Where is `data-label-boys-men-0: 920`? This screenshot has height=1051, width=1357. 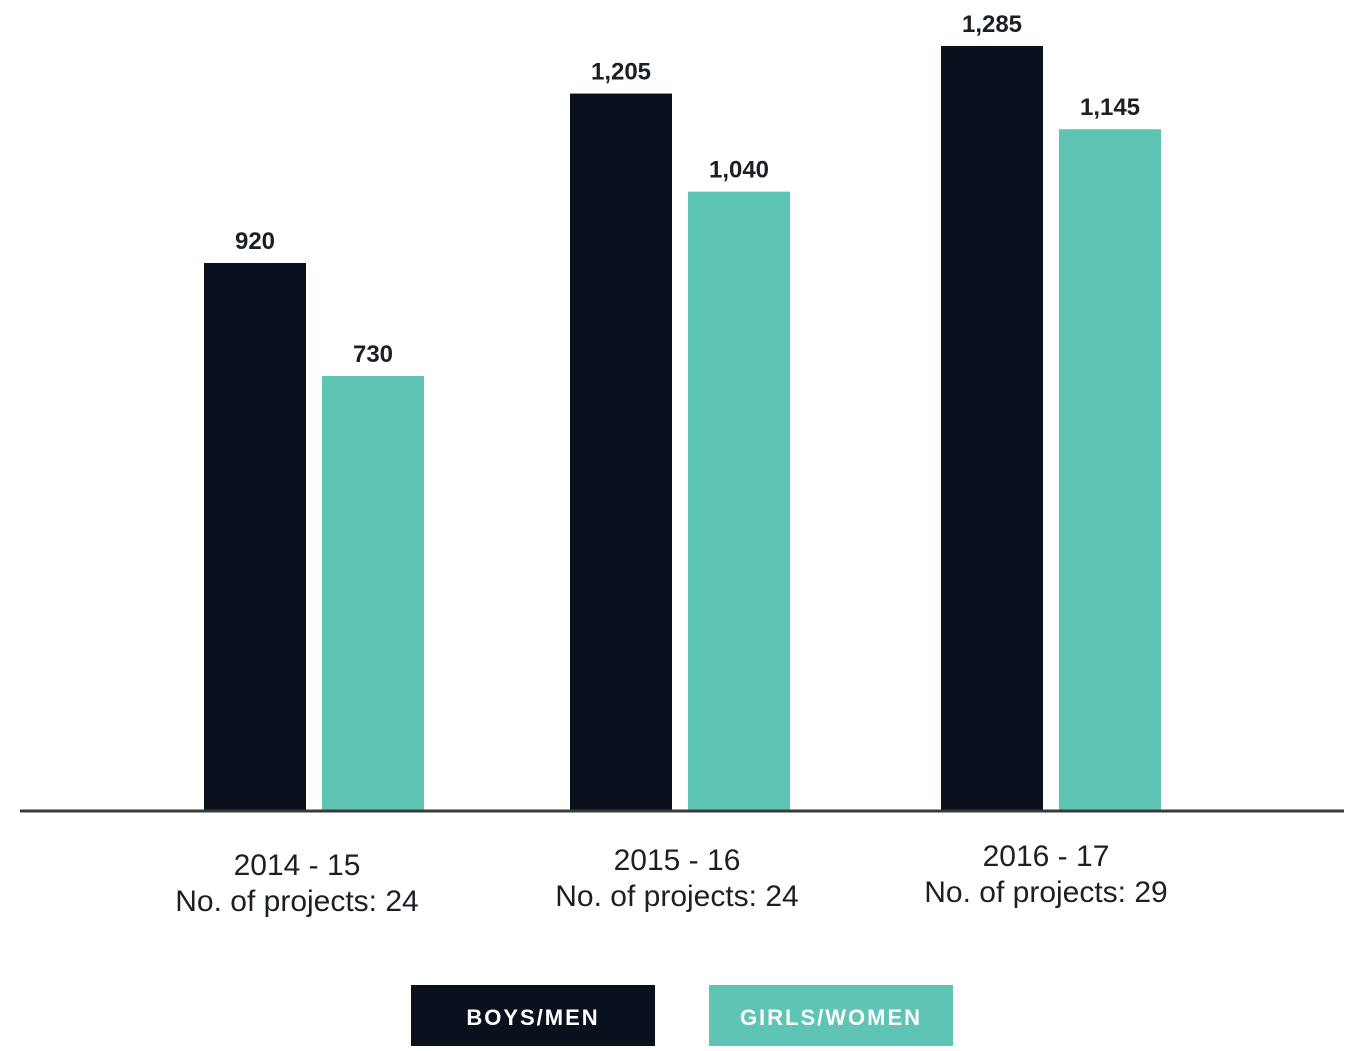
data-label-boys-men-0: 920 is located at coordinates (255, 241).